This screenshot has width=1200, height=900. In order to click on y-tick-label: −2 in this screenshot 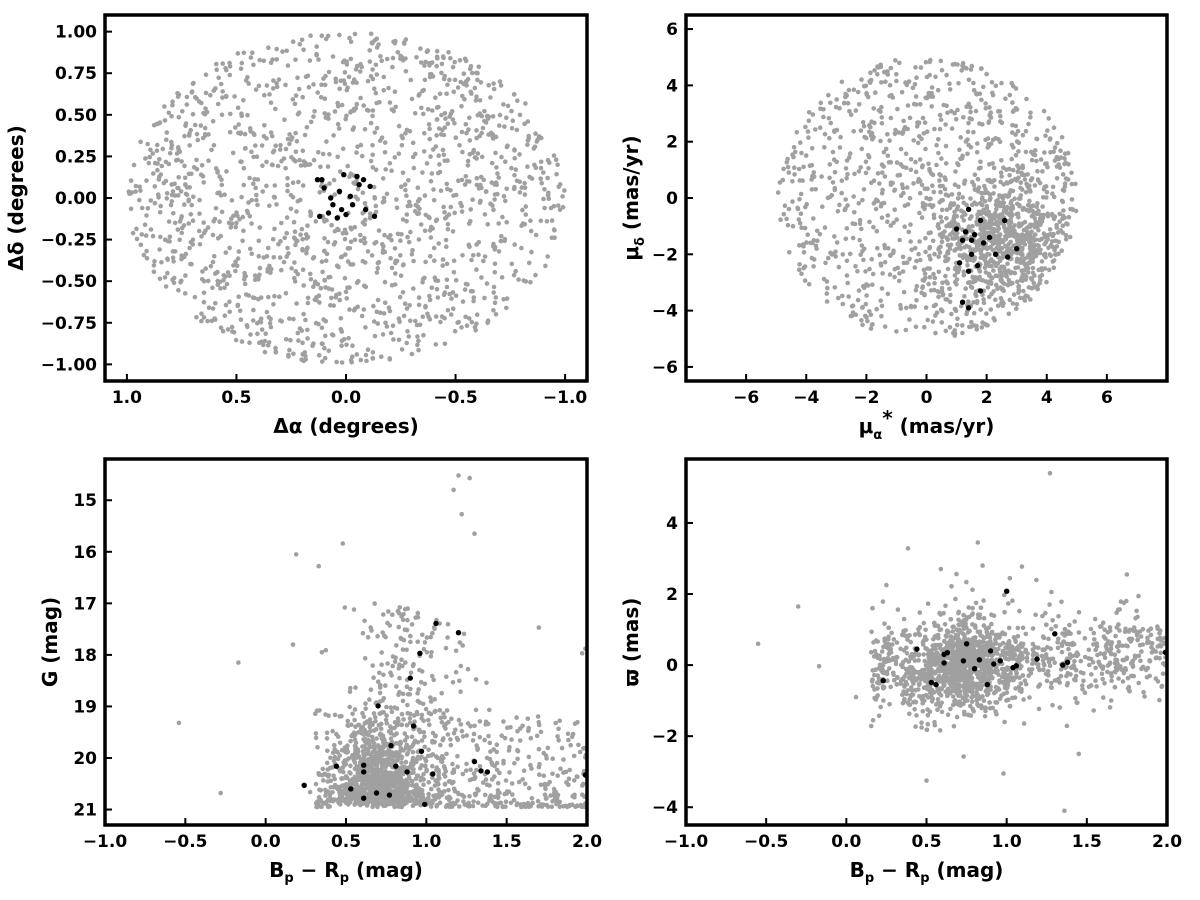, I will do `click(665, 255)`.